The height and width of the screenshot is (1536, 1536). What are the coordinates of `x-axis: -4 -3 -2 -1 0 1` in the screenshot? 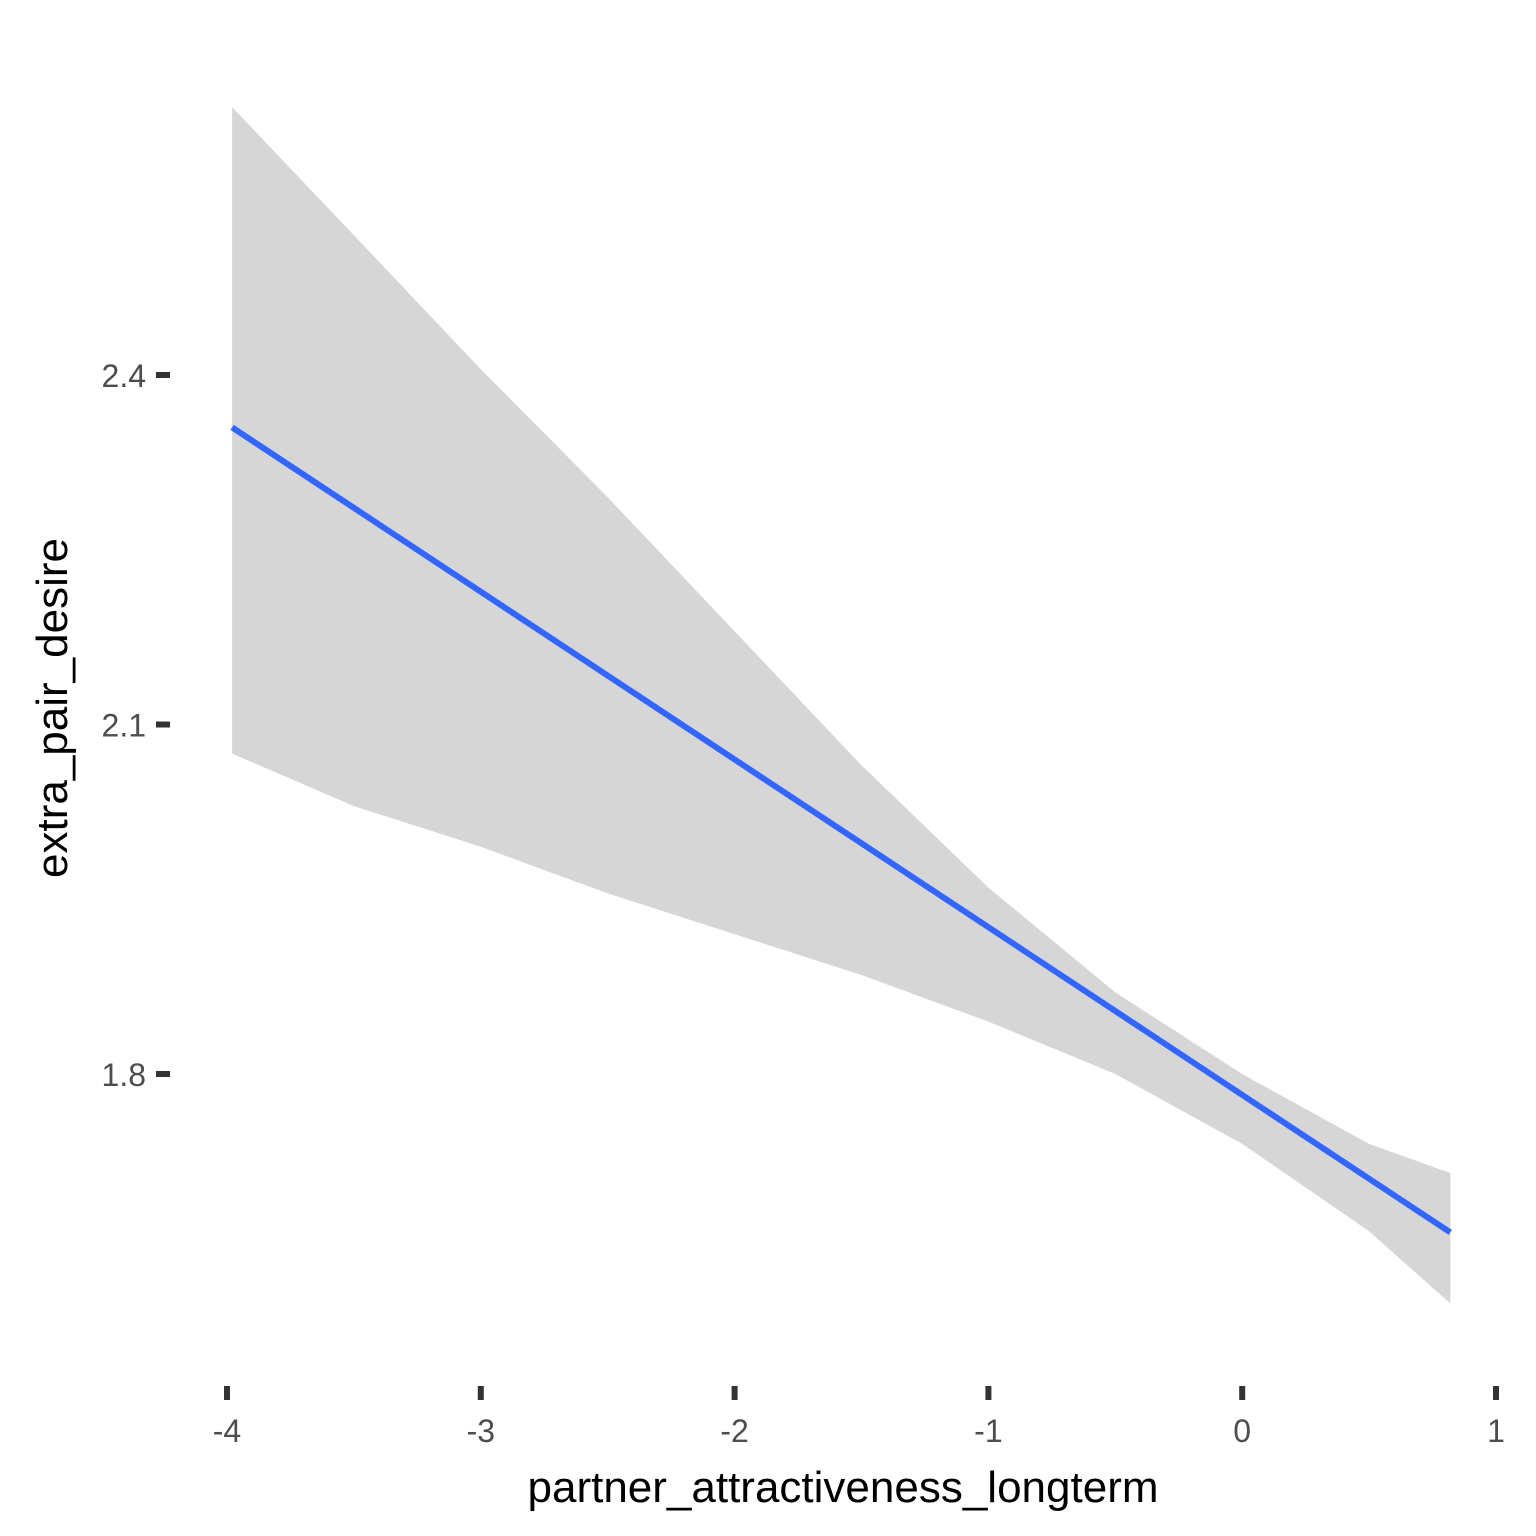 It's located at (859, 1417).